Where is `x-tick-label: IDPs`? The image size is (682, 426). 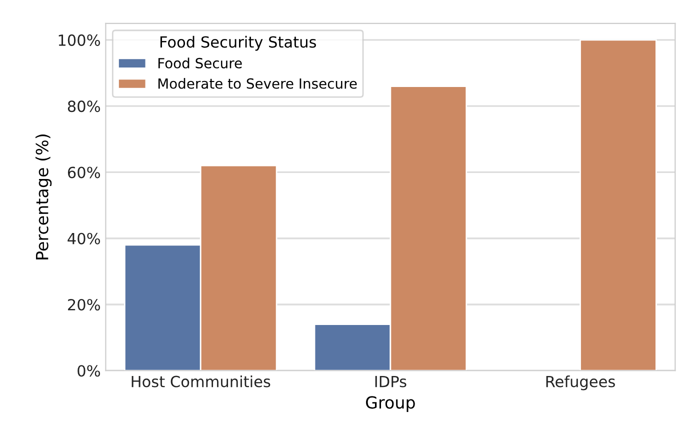 x-tick-label: IDPs is located at coordinates (390, 382).